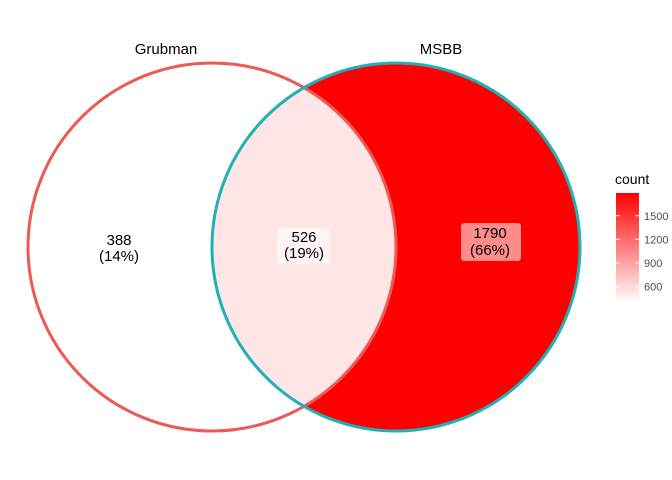  I want to click on legend-tick-label-2: 1200, so click(656, 240).